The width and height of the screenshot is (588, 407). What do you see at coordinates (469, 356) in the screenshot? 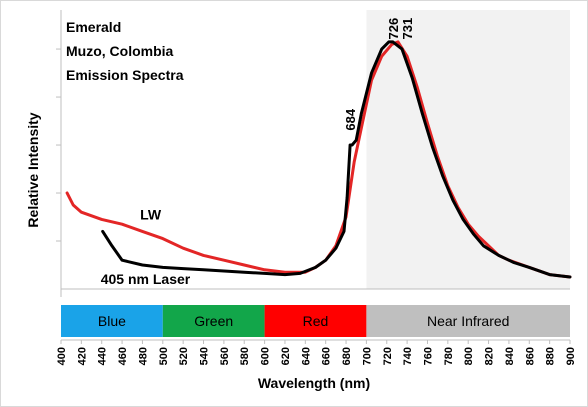
I see `x-tick-label-20: 800` at bounding box center [469, 356].